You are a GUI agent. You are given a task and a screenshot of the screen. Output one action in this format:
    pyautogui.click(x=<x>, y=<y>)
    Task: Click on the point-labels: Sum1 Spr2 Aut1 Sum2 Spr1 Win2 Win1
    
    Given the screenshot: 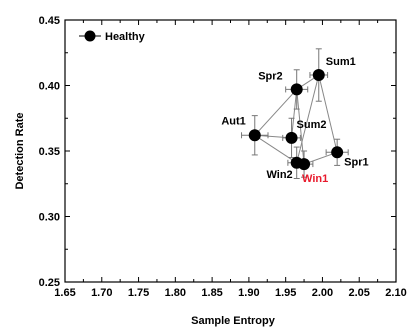 What is the action you would take?
    pyautogui.click(x=294, y=120)
    